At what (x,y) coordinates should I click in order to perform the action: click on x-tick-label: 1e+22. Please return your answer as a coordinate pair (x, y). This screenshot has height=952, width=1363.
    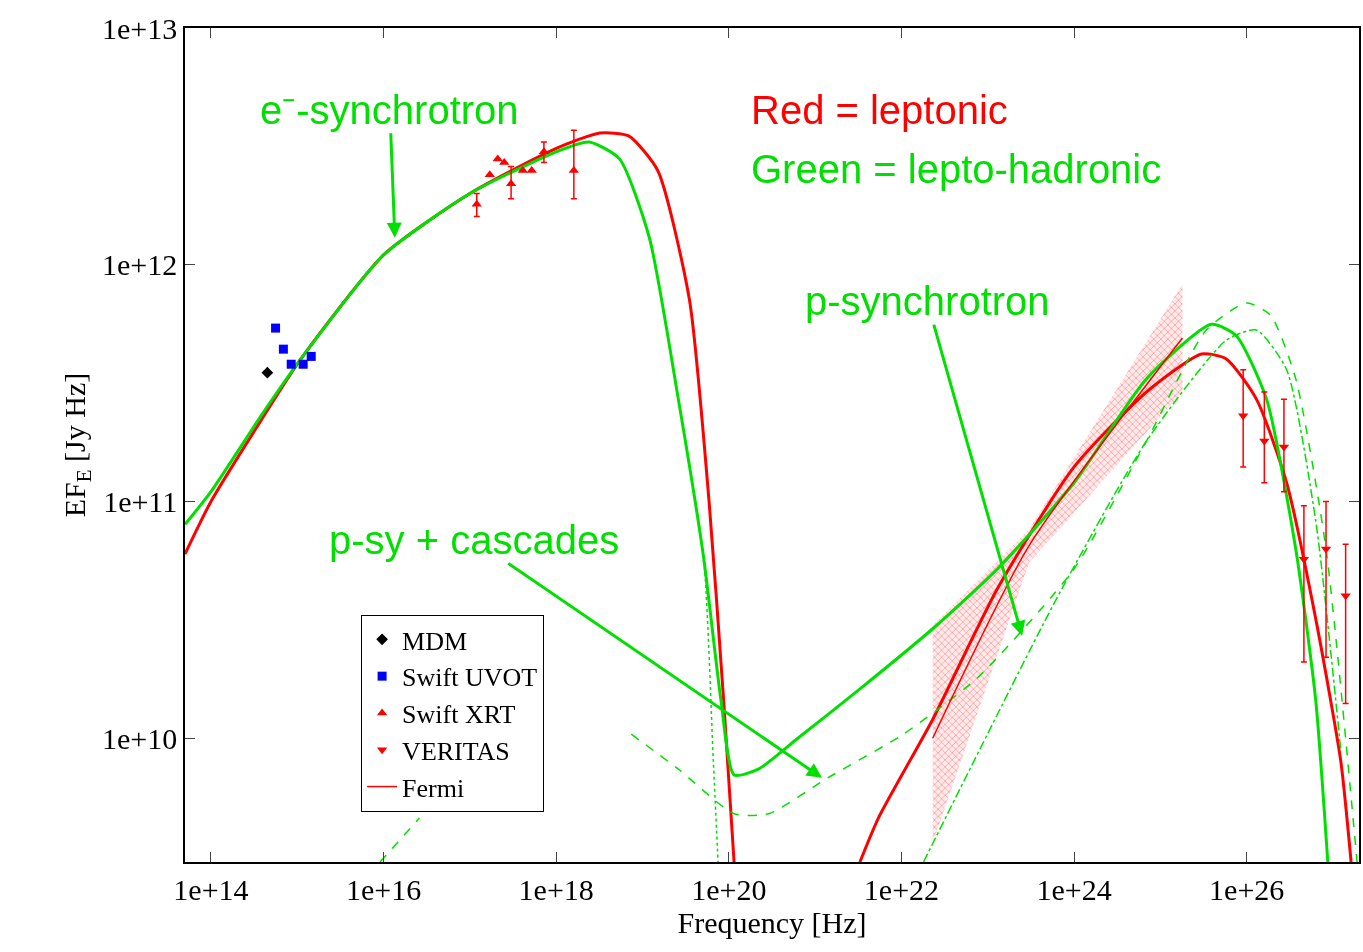
    Looking at the image, I should click on (901, 889).